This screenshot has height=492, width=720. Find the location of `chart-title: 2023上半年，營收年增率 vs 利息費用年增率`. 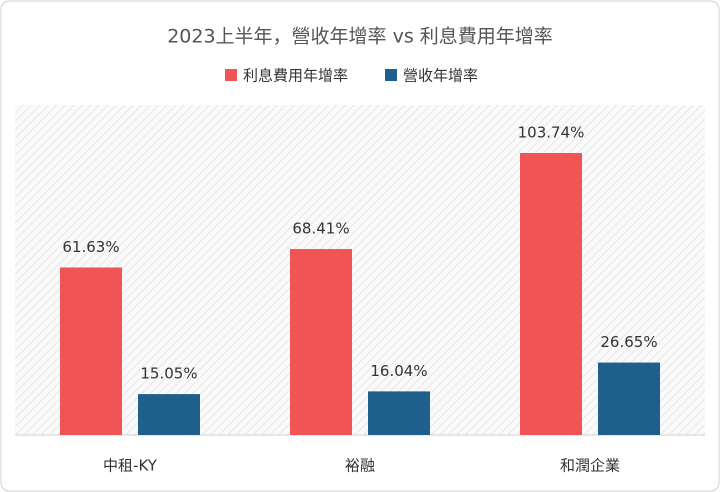

chart-title: 2023上半年，營收年增率 vs 利息費用年增率 is located at coordinates (360, 37).